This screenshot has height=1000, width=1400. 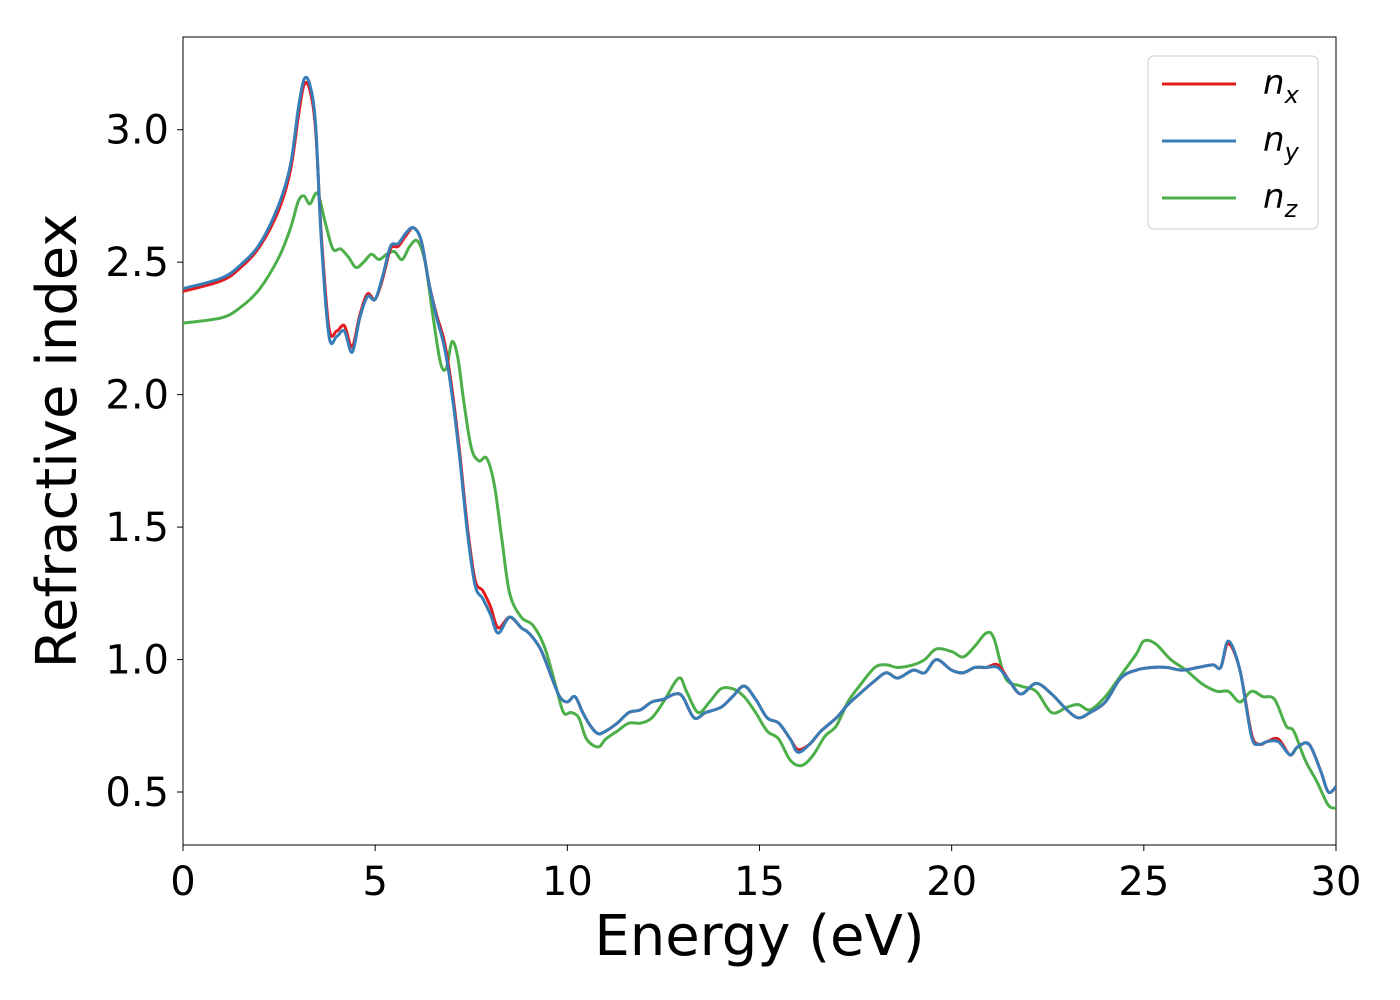 I want to click on legend-label-subscript: z, so click(x=1291, y=209).